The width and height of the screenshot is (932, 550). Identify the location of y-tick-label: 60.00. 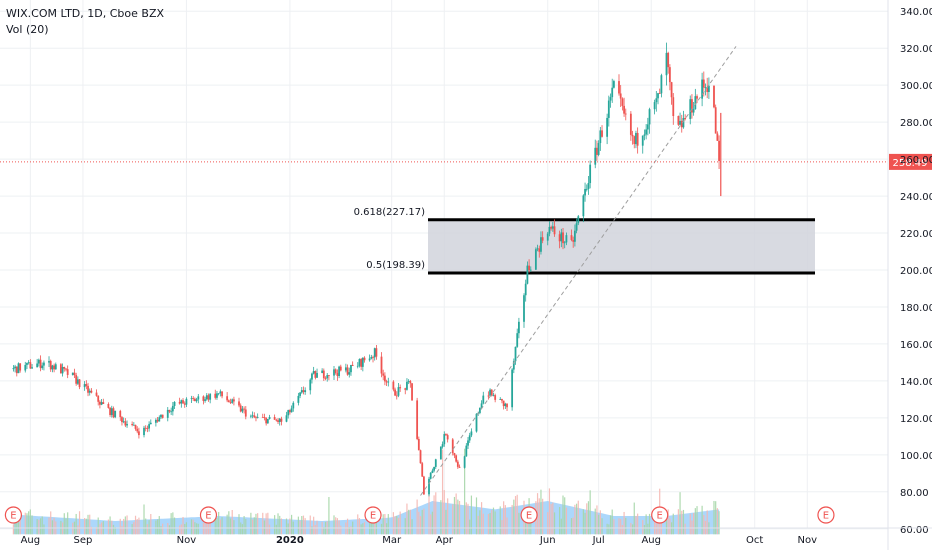
(914, 530).